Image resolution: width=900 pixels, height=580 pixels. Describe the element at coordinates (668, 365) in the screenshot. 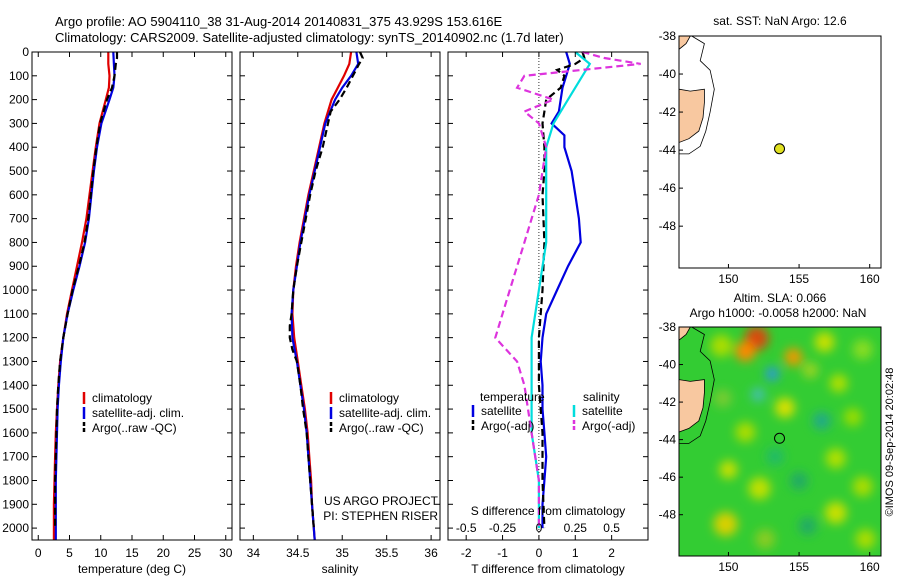

I see `y-tick-label: -40` at that location.